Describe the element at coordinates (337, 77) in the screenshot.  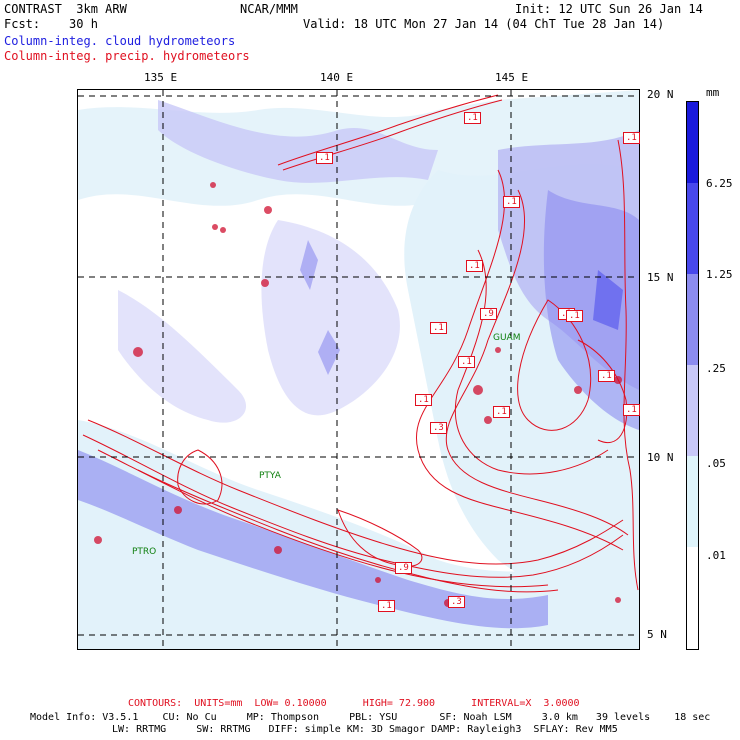
I see `lon-label-140: 140 E` at that location.